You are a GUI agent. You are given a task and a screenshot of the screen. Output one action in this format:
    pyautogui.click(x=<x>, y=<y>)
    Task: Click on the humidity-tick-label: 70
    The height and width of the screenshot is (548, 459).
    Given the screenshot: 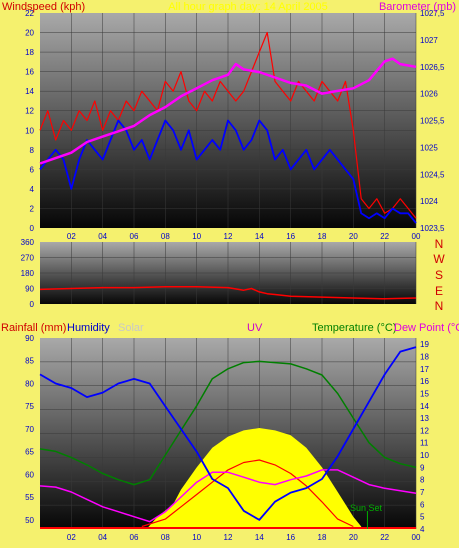 What is the action you would take?
    pyautogui.click(x=29, y=429)
    